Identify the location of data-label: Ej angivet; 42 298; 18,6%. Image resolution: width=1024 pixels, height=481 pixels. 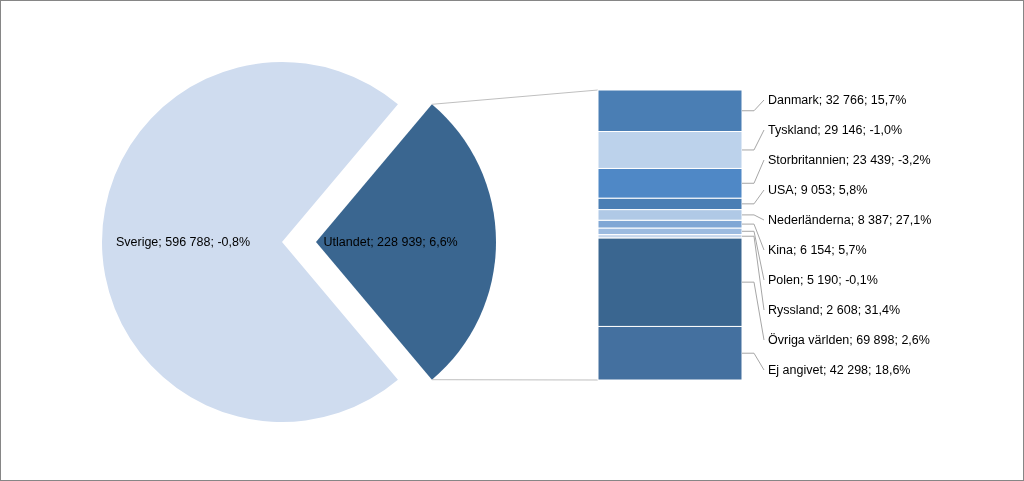
(839, 370).